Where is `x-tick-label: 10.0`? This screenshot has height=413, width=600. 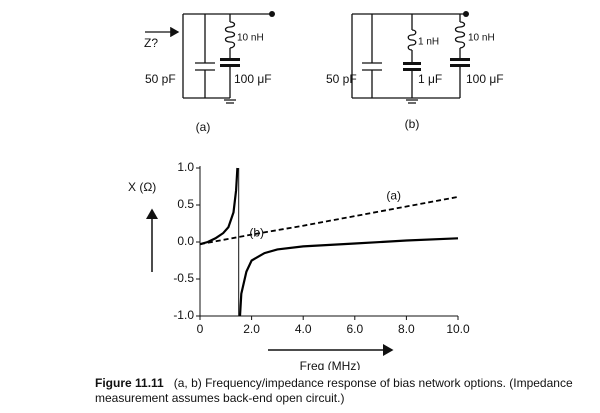 x-tick-label: 10.0 is located at coordinates (458, 329).